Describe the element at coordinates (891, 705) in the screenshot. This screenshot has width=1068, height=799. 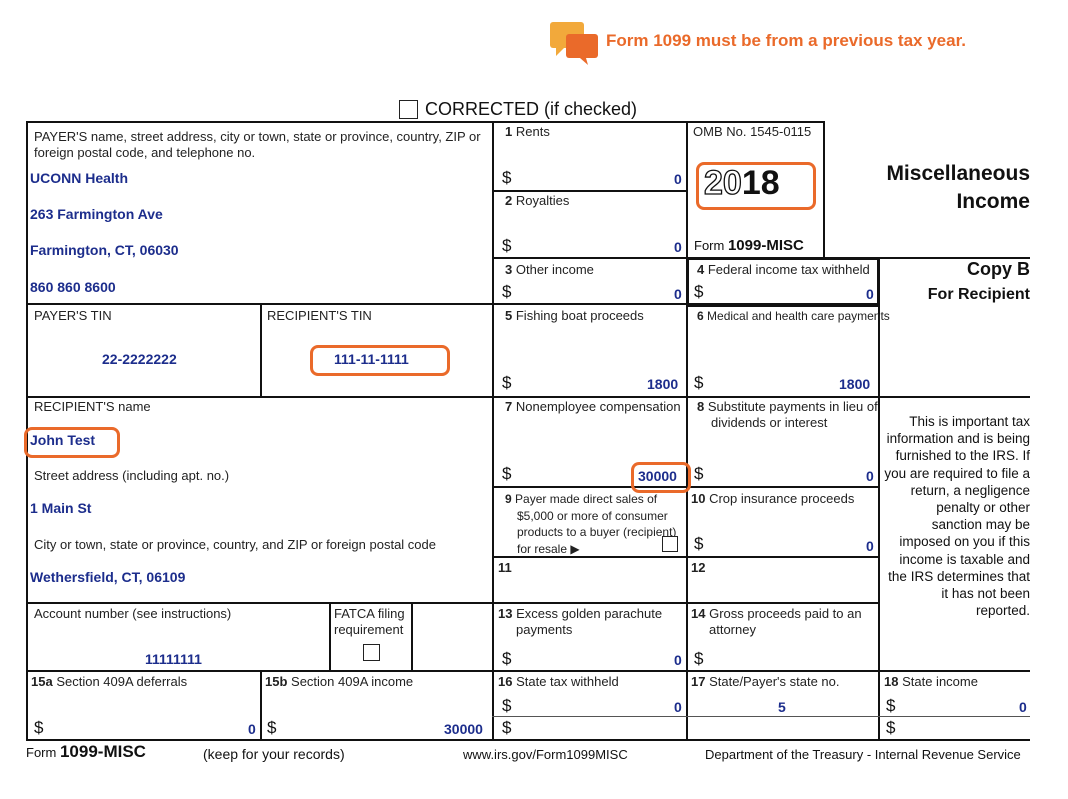
I see `box18-dollar-1: $` at that location.